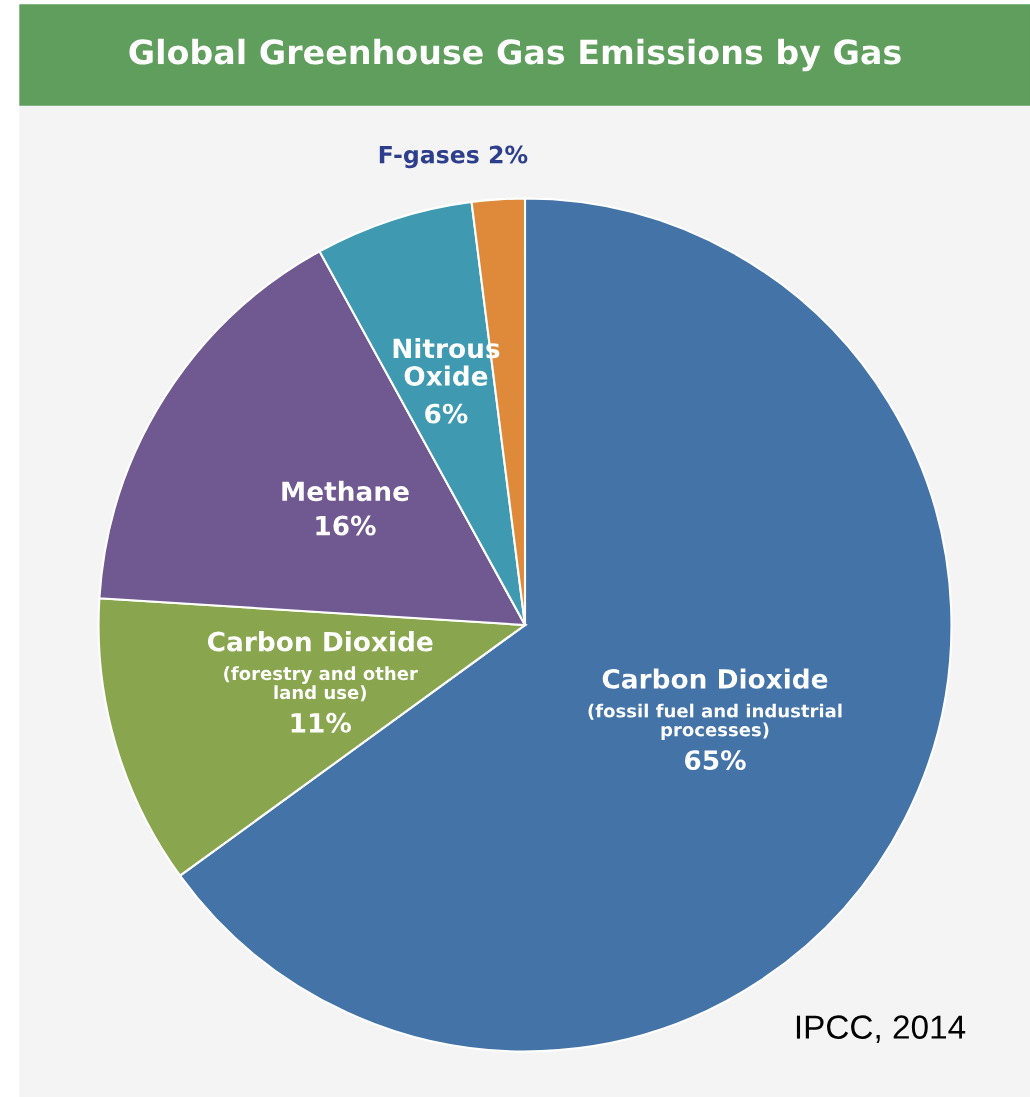  I want to click on text: IPCC, 2014, so click(881, 1029).